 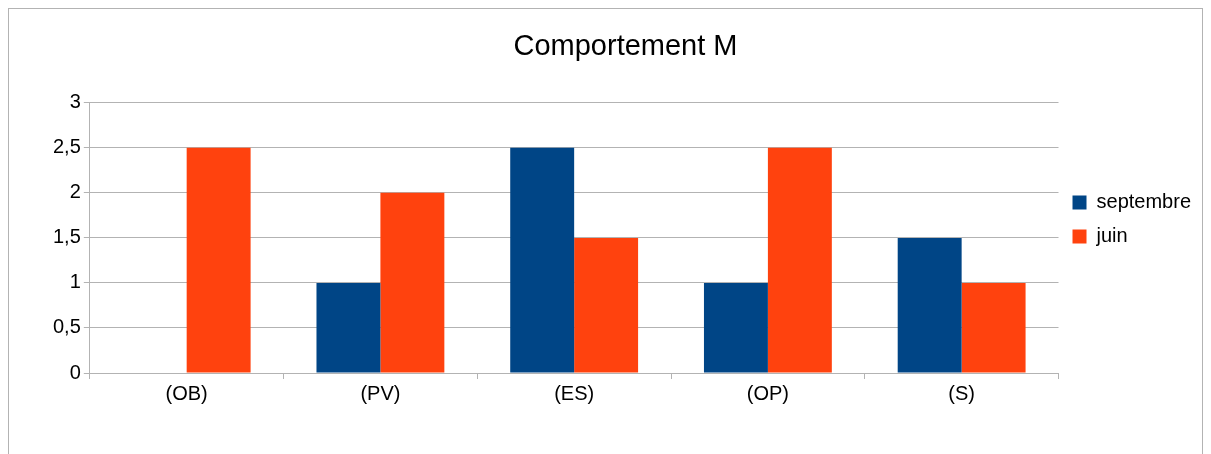 I want to click on x-tick-label: (ES), so click(x=574, y=392).